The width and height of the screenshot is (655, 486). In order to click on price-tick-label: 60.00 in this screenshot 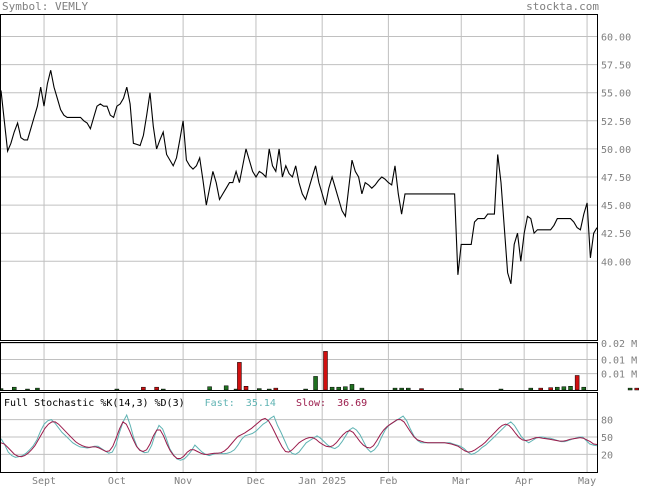, I will do `click(616, 37)`.